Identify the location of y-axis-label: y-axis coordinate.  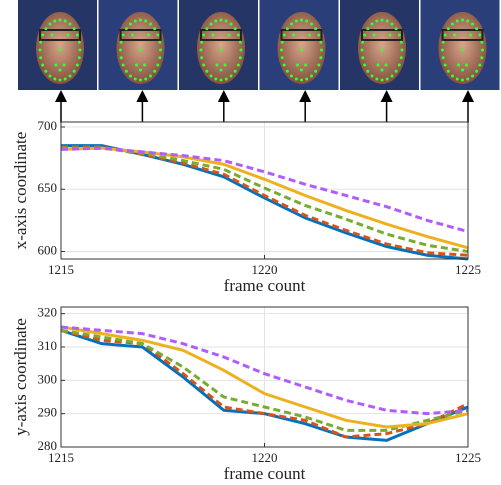
(20, 377).